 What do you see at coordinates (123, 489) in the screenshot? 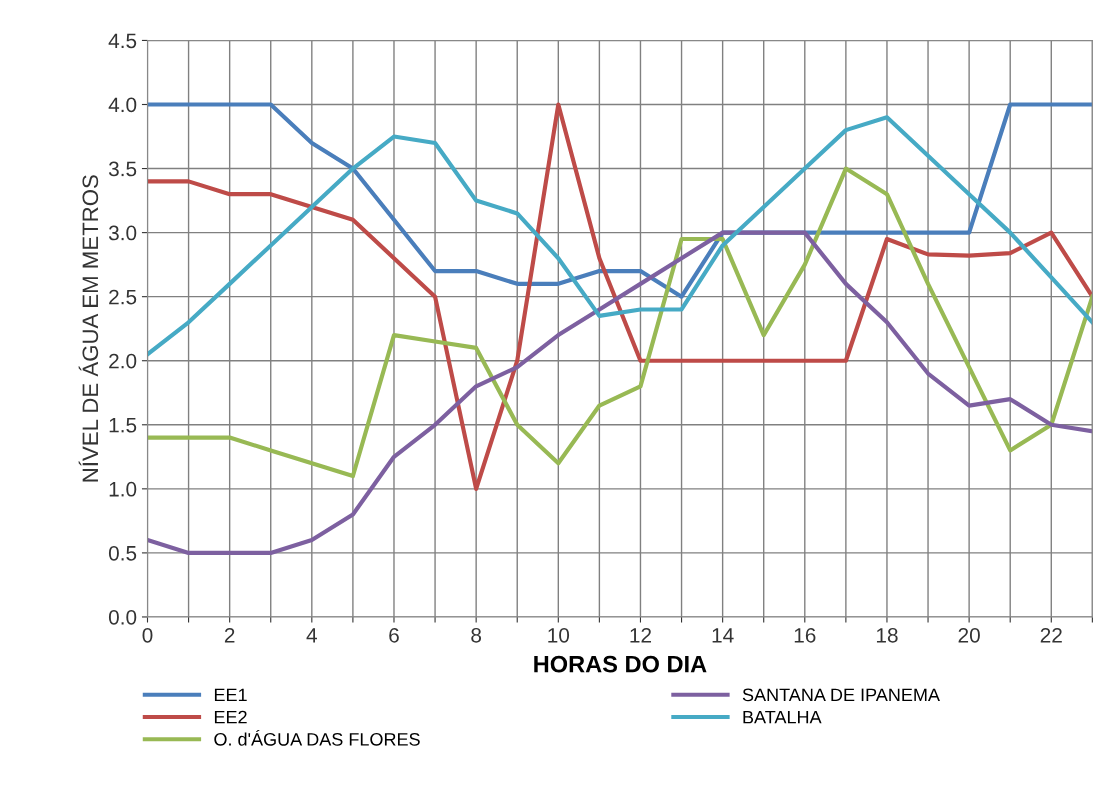
I see `y-tick-label: 1.0` at bounding box center [123, 489].